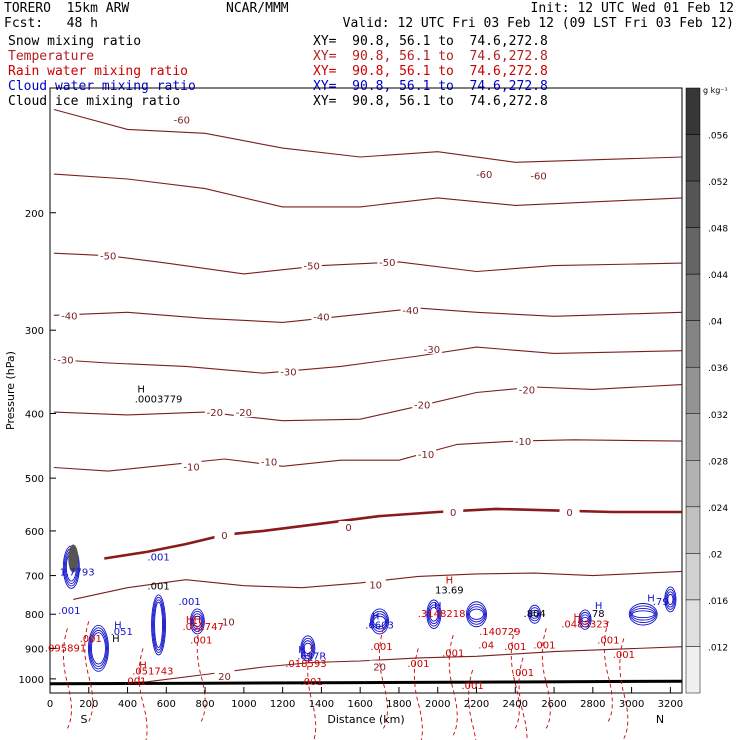 The image size is (740, 740). I want to click on contour-annotation: 1.7793, so click(77, 573).